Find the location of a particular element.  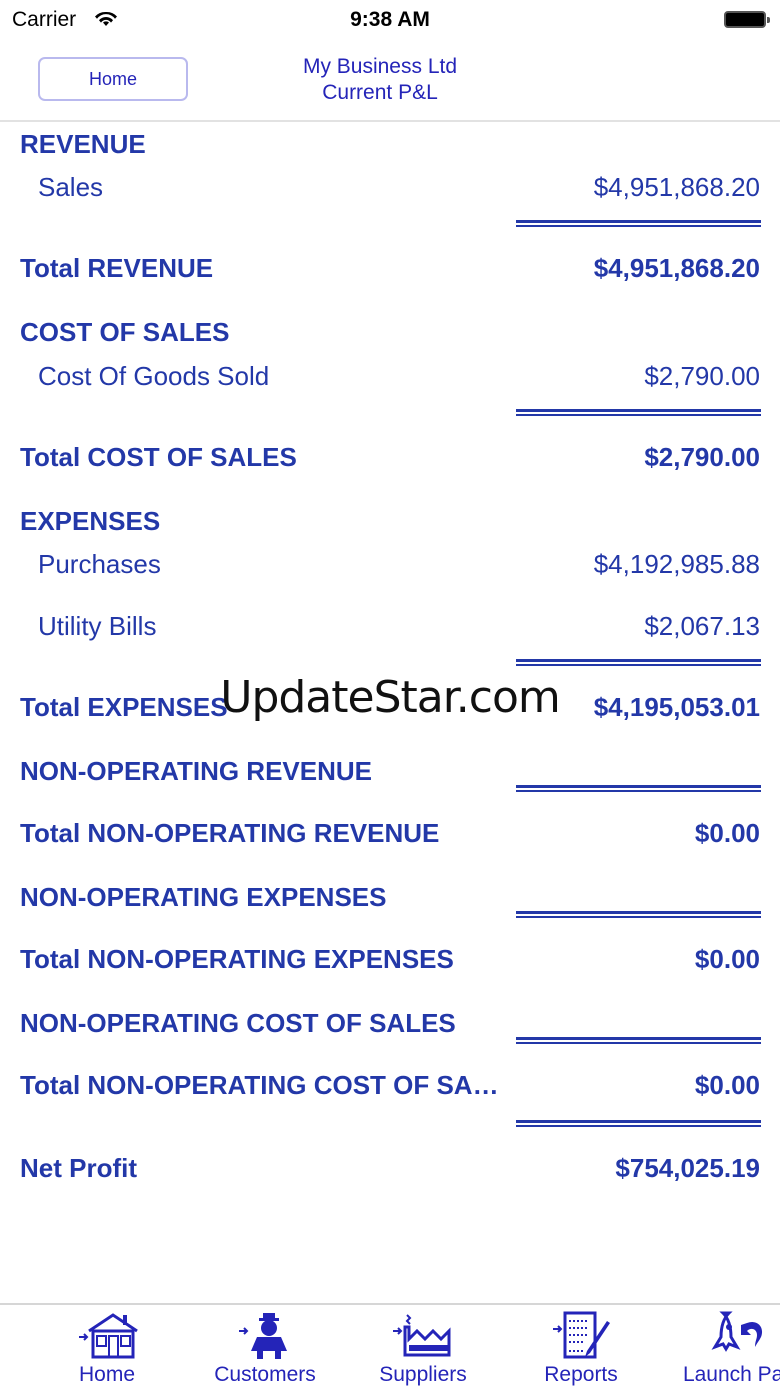

row-label: Total NON-OPERATING EXPENSES is located at coordinates (237, 959).